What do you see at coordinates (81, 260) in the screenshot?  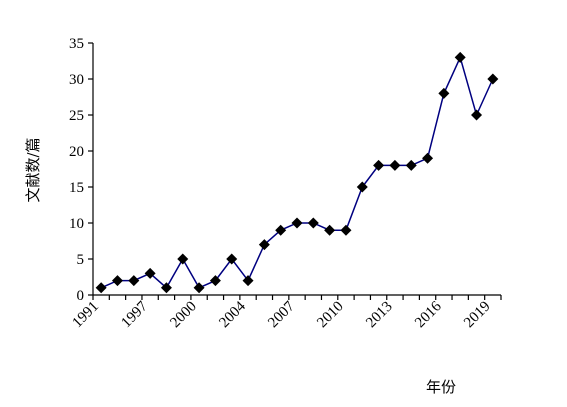 I see `y-tick-label: 5` at bounding box center [81, 260].